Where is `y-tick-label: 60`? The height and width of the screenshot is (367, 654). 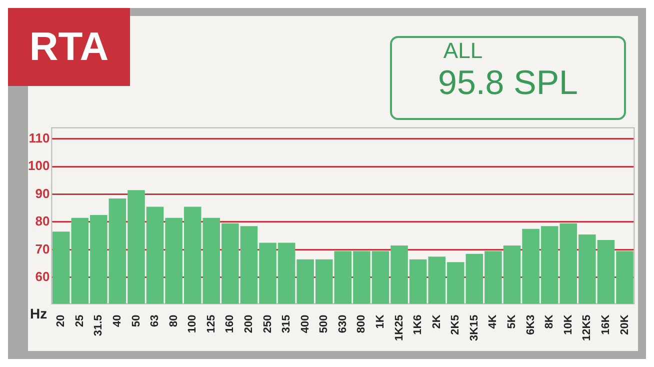 y-tick-label: 60 is located at coordinates (42, 276).